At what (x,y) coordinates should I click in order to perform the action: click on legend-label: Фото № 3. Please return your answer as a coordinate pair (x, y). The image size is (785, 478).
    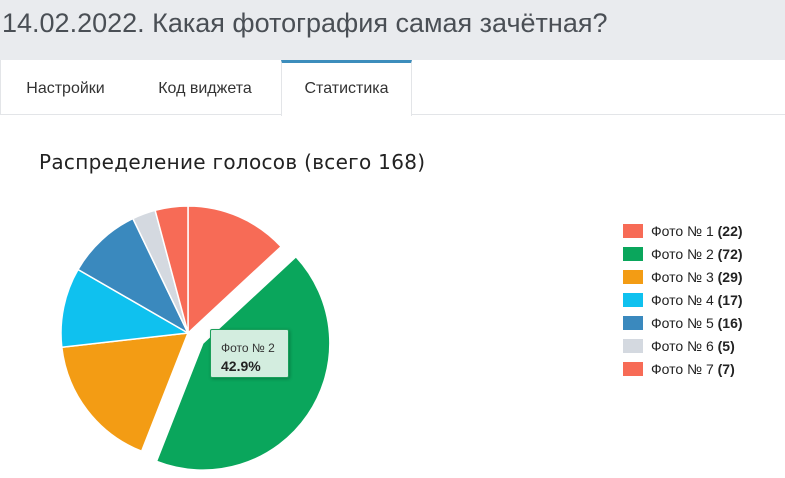
    Looking at the image, I should click on (682, 277).